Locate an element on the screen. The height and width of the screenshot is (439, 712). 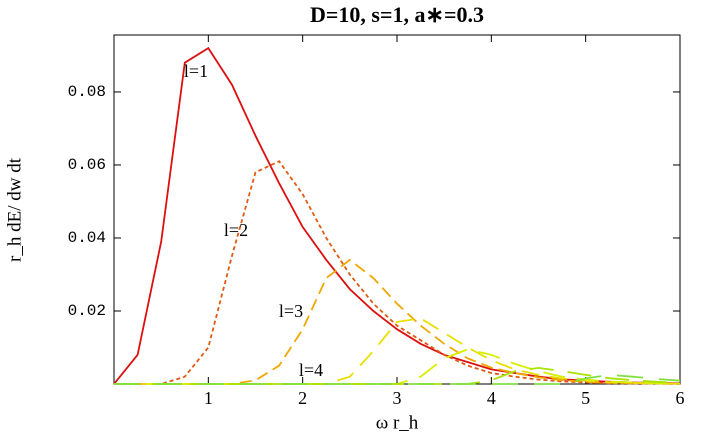
curve-label: l=2 is located at coordinates (236, 230).